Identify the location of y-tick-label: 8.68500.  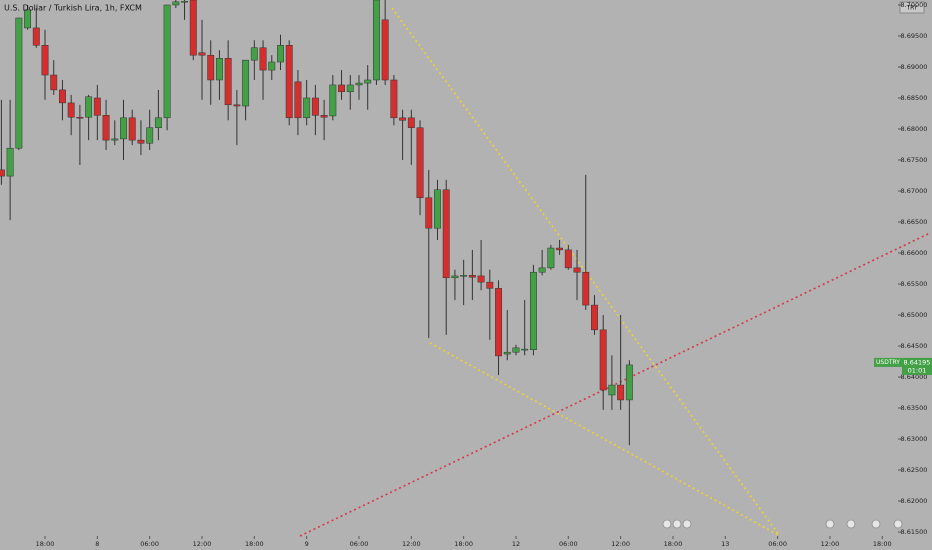
(914, 98).